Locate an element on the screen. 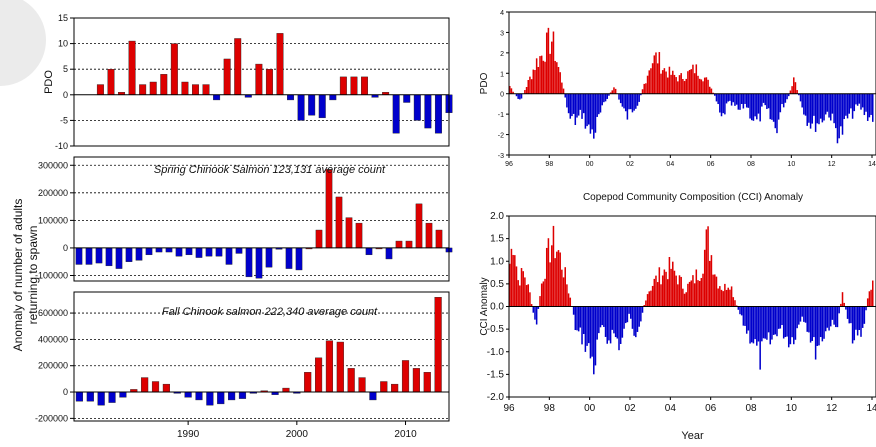  x-tick-label: 02 is located at coordinates (630, 408).